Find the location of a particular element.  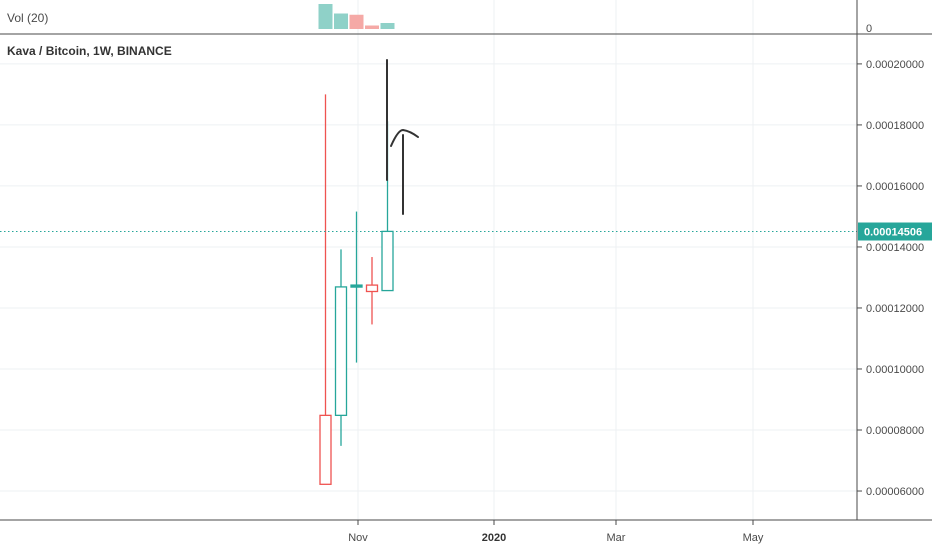

volume-pane is located at coordinates (356, 16).